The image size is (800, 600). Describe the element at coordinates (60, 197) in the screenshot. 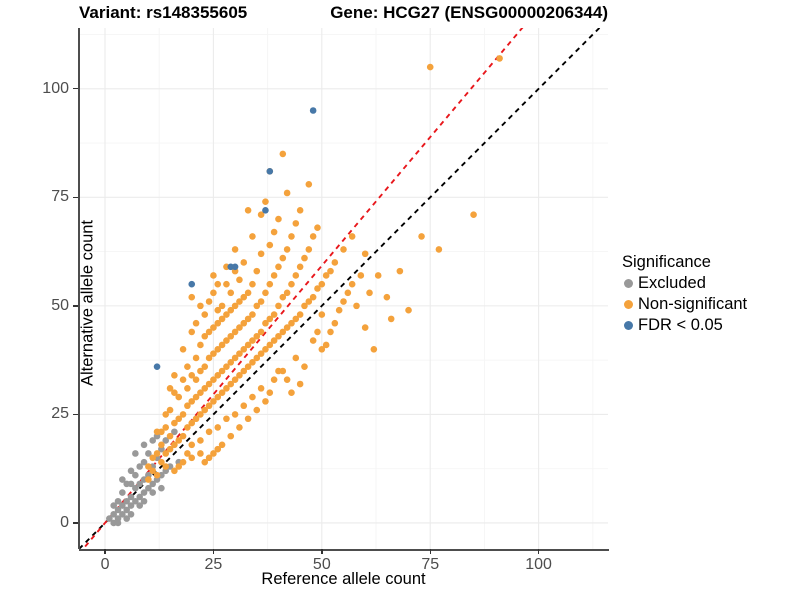

I see `y-tick-label: 75` at that location.